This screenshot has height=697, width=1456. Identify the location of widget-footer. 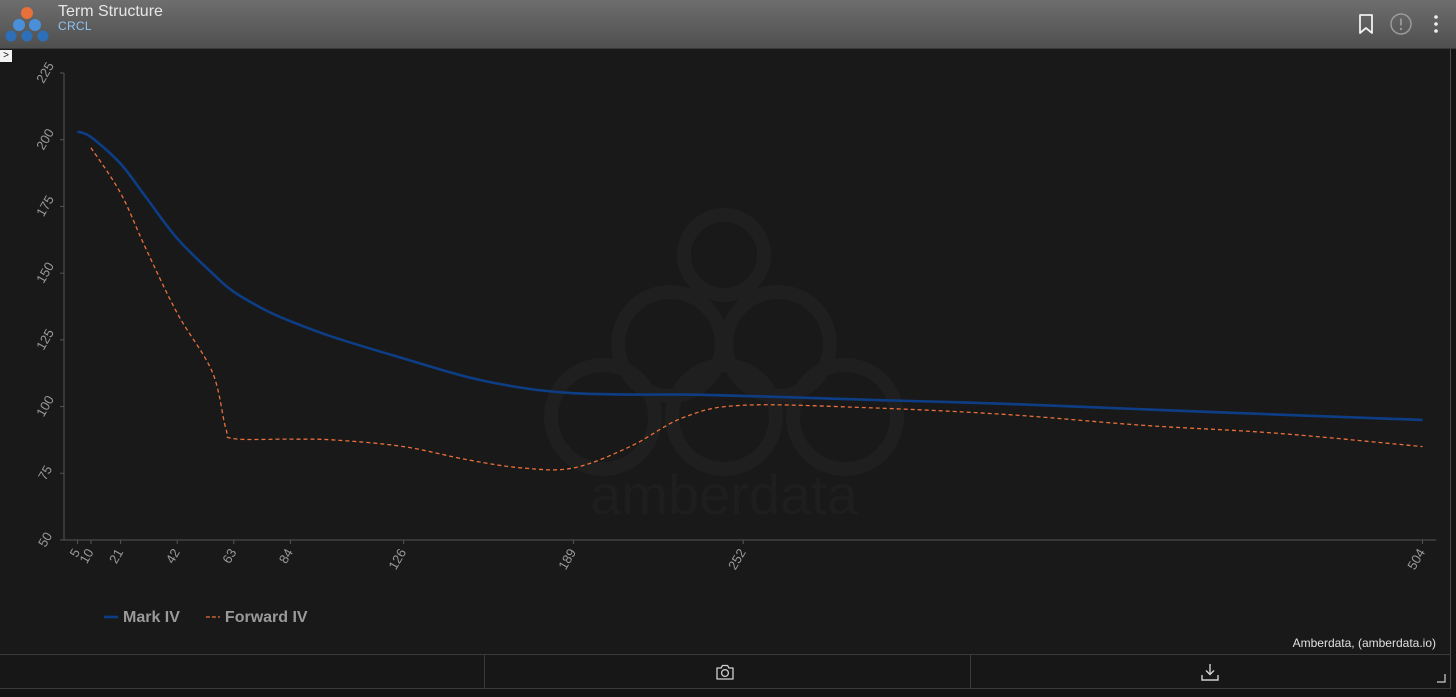
(725, 671).